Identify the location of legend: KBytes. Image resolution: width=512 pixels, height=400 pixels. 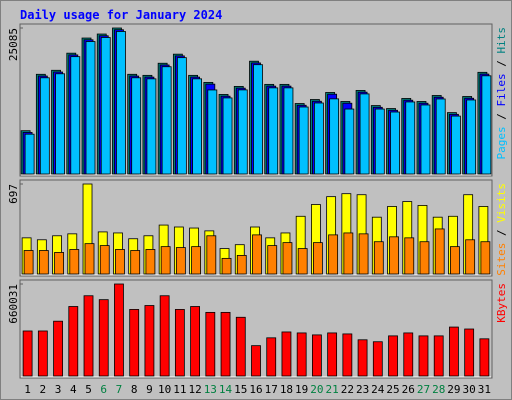
(501, 303).